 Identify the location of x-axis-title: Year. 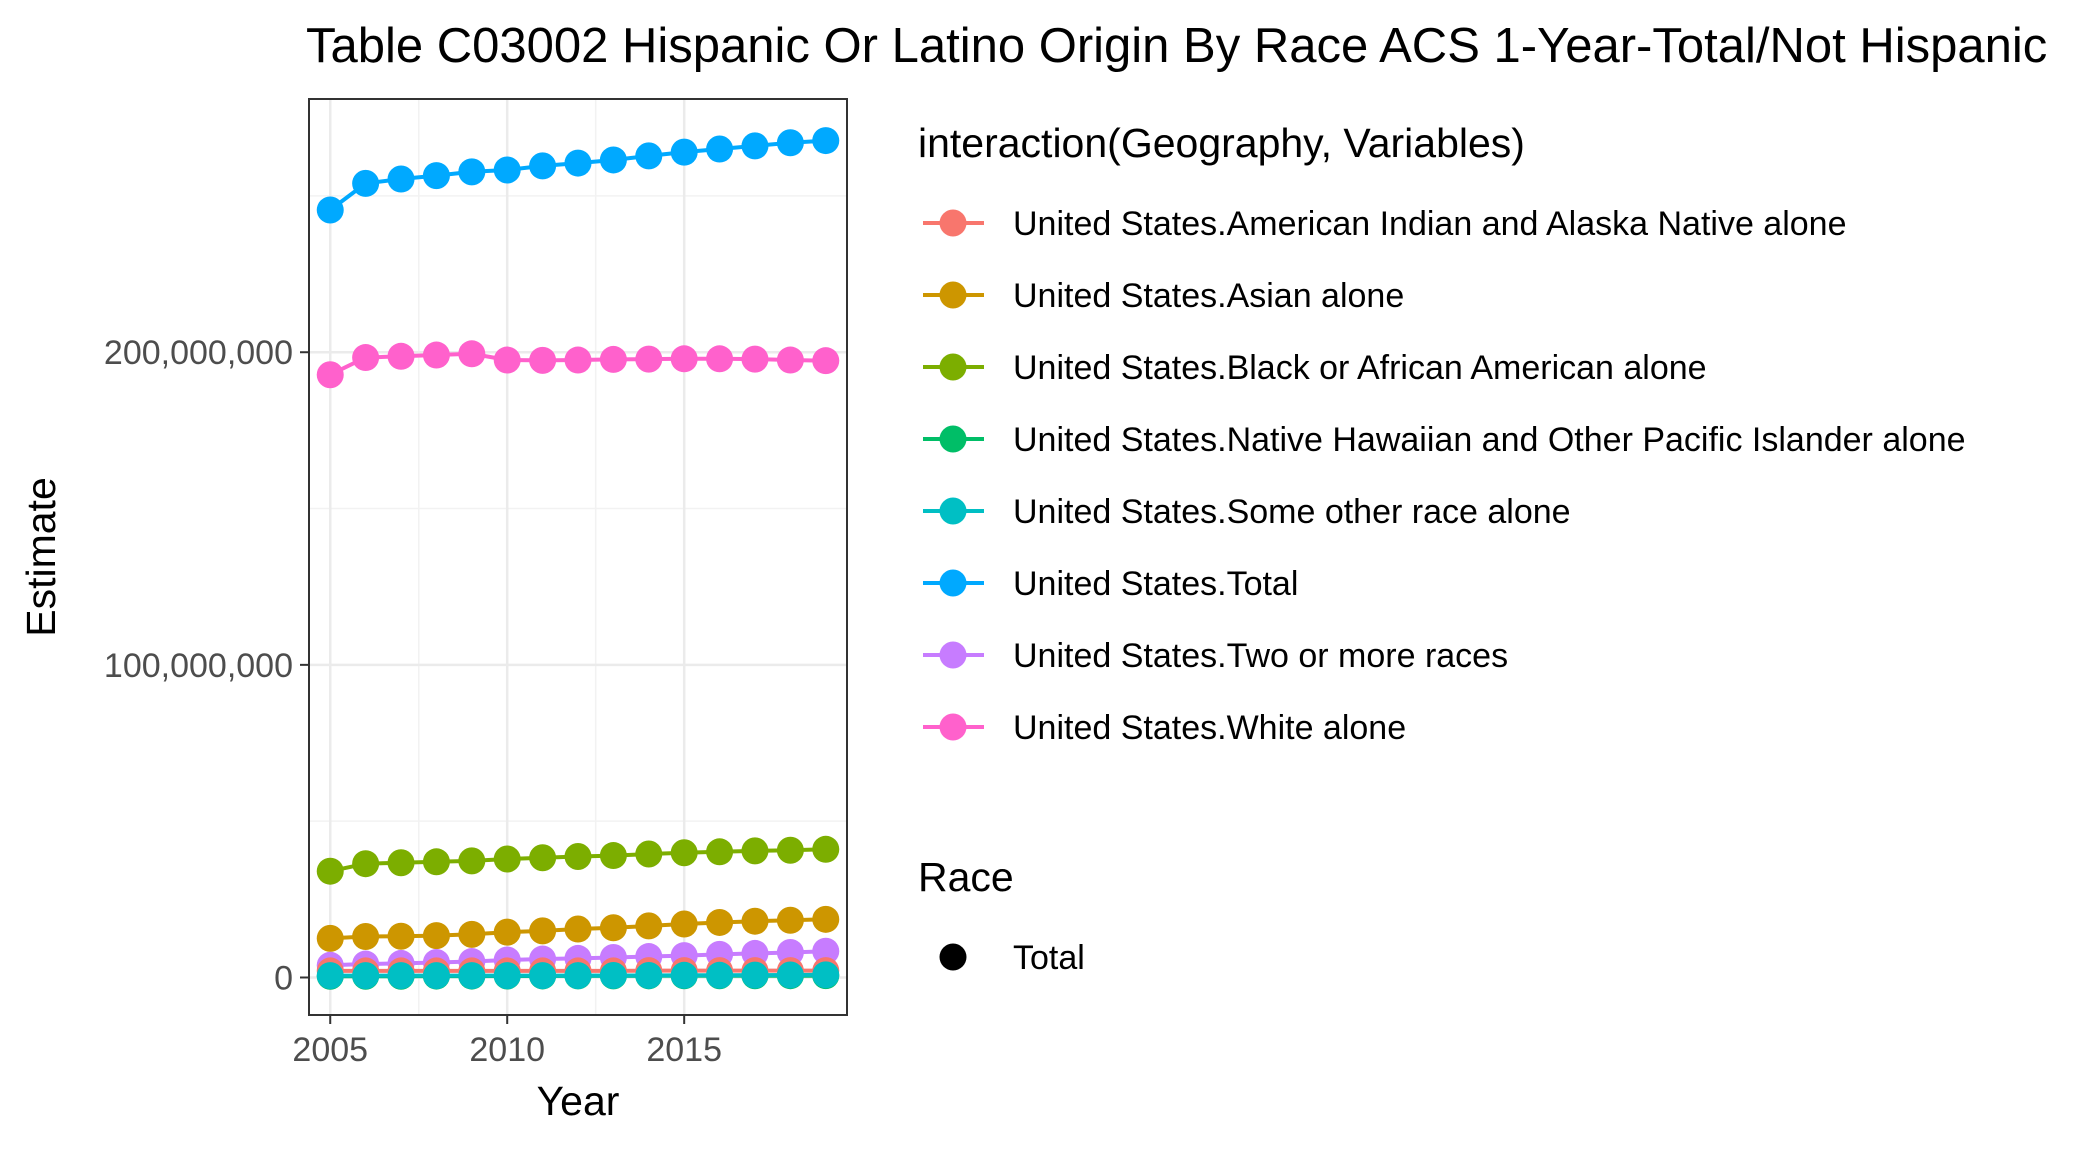
(578, 1101).